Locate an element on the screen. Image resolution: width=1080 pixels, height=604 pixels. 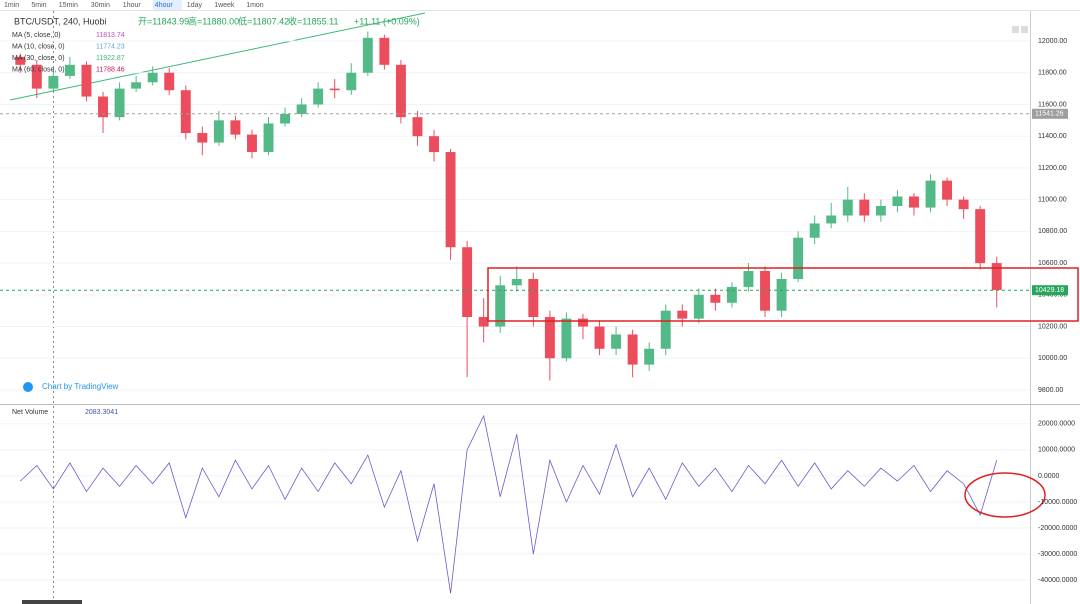
y-tick-label: 12000.00 is located at coordinates (1052, 41).